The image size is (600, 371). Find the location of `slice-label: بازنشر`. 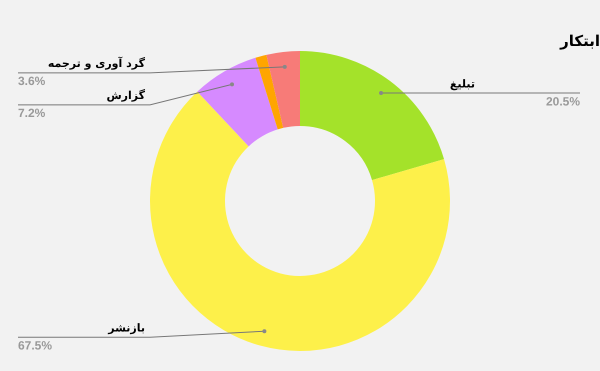

slice-label: بازنشر is located at coordinates (126, 328).